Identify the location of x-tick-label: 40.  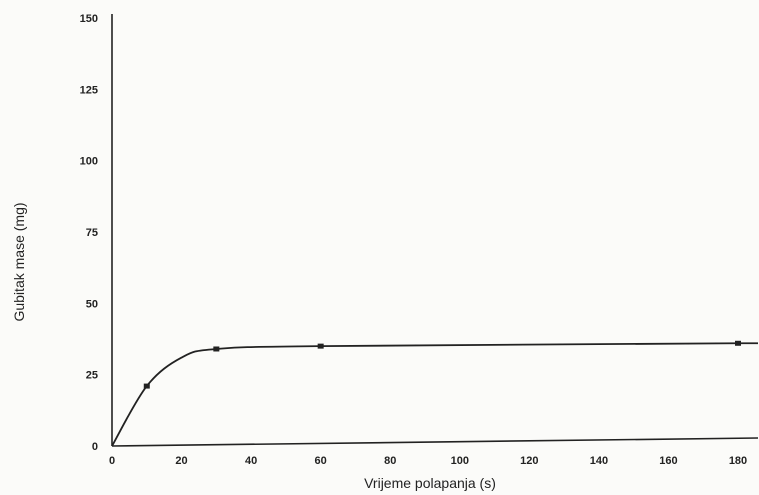
(251, 461).